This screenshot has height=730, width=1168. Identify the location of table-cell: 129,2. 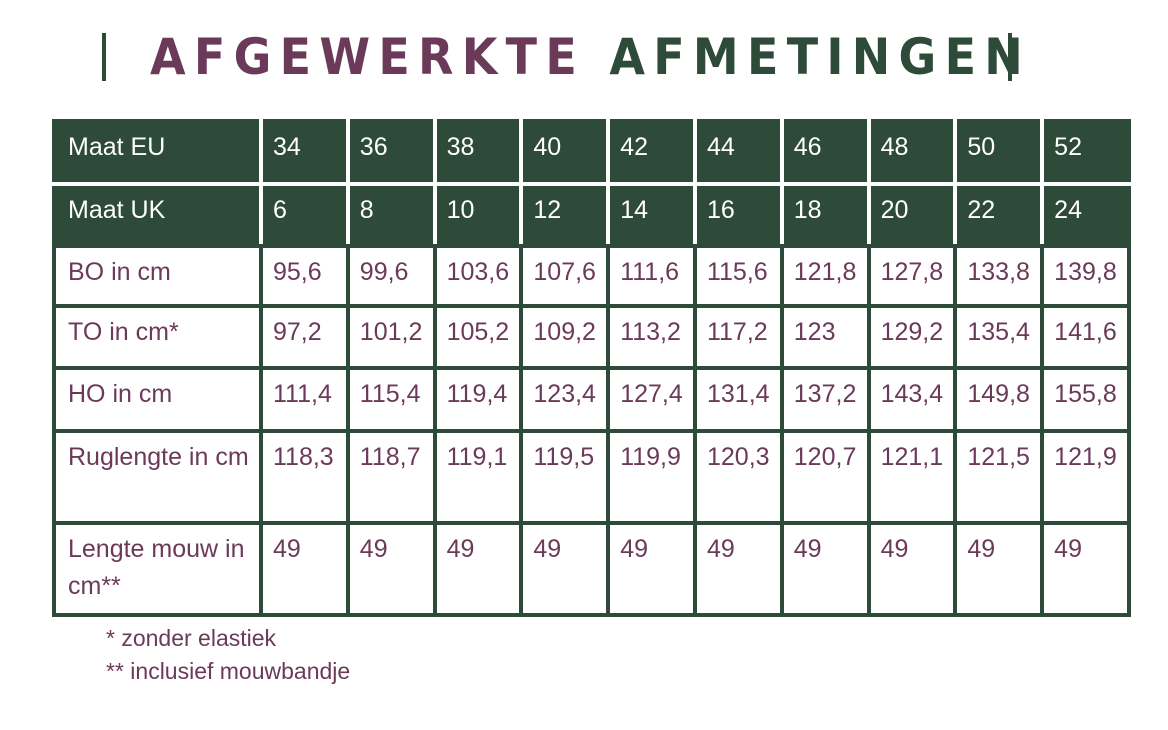
(912, 337).